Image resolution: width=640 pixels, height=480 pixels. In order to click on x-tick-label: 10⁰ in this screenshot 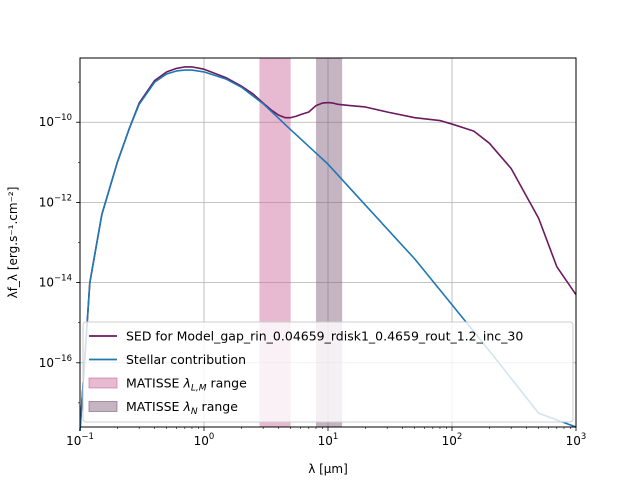, I will do `click(204, 440)`.